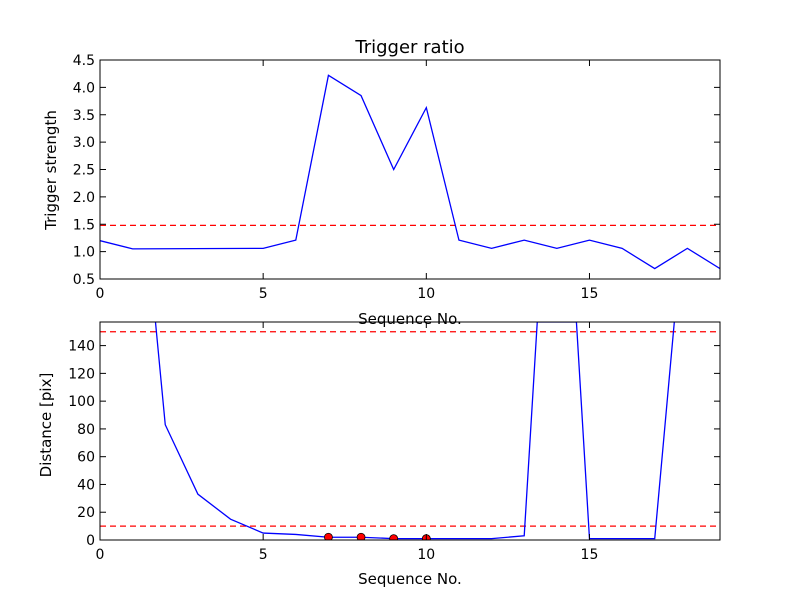 The height and width of the screenshot is (600, 800). Describe the element at coordinates (84, 280) in the screenshot. I see `top-y-tick-label: 0.5` at that location.